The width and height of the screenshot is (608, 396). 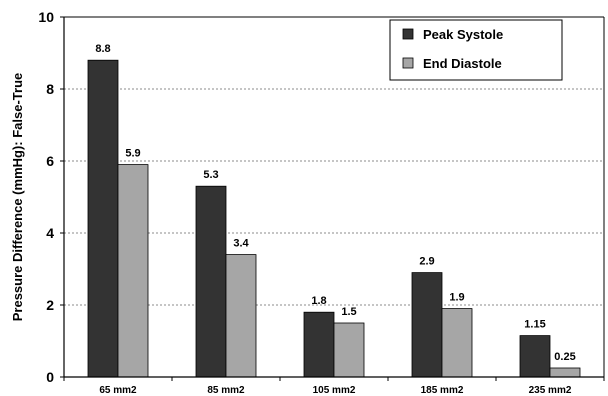 What do you see at coordinates (462, 63) in the screenshot?
I see `legend-entry: End Diastole` at bounding box center [462, 63].